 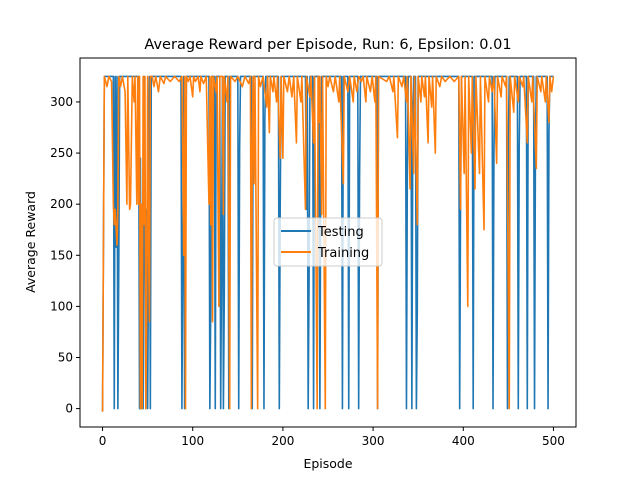 I want to click on x-tick-label: 500, so click(x=553, y=441).